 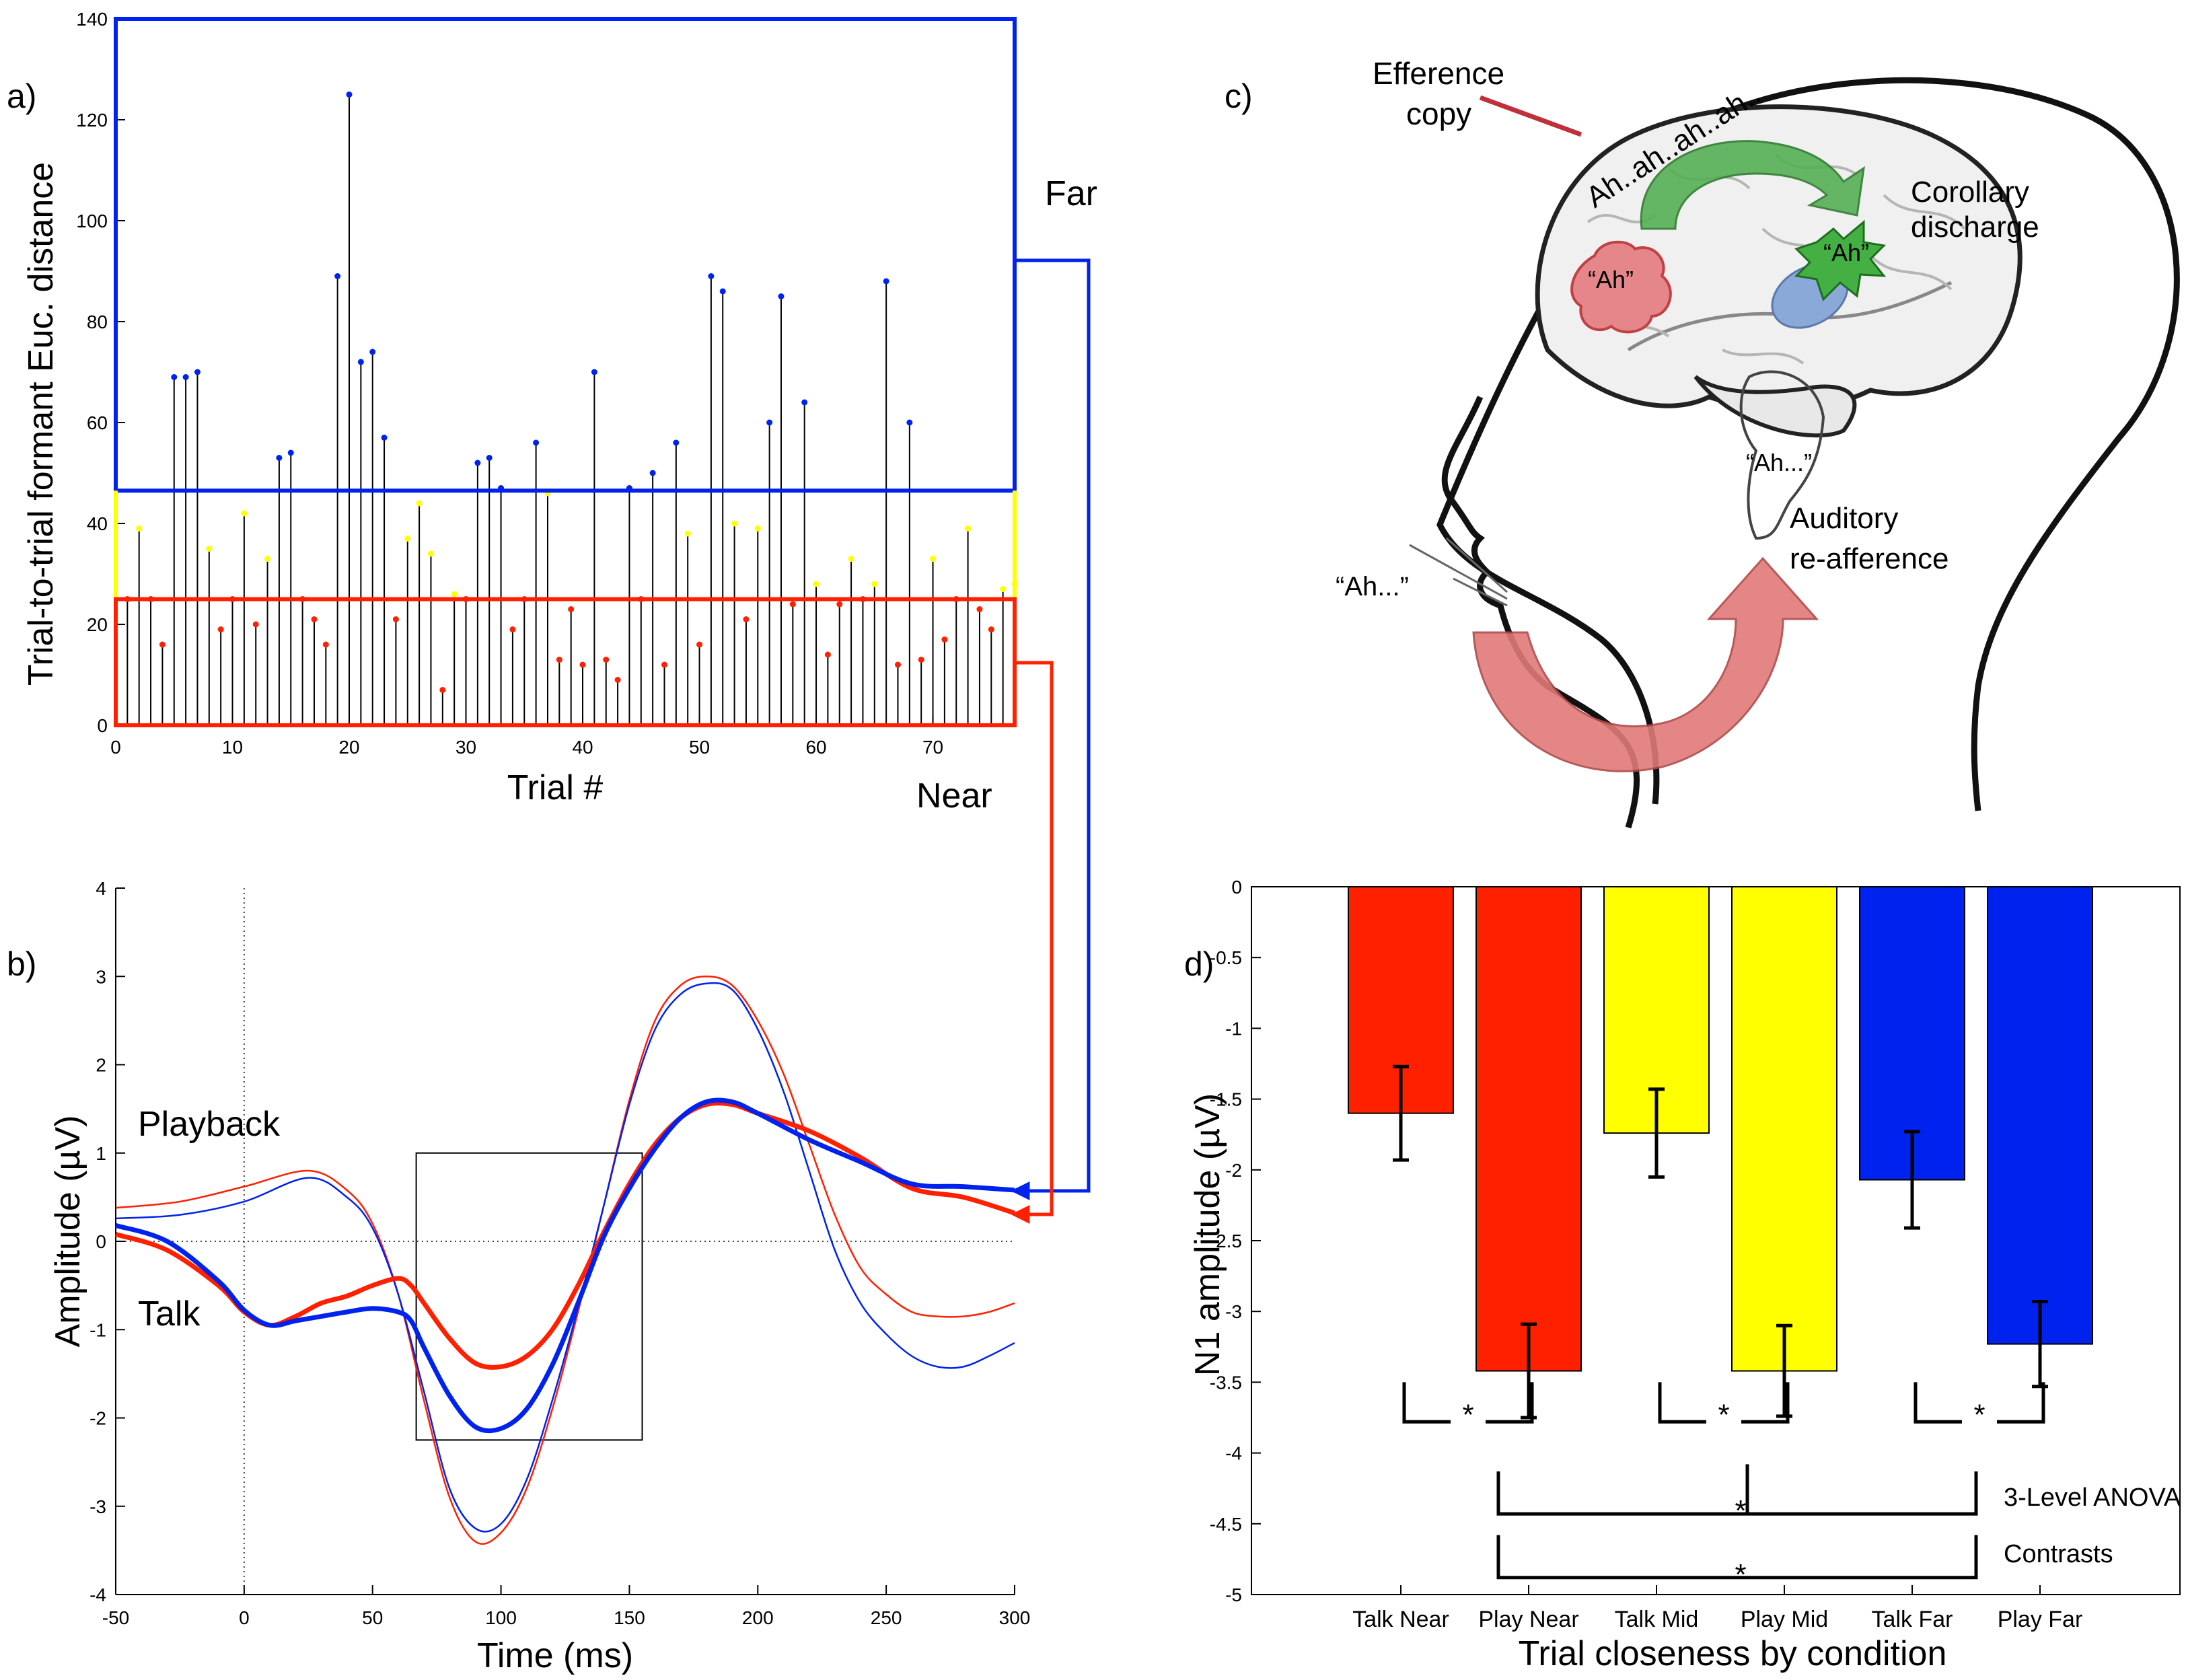 What do you see at coordinates (1459, 572) in the screenshot?
I see `sound-lines-icon` at bounding box center [1459, 572].